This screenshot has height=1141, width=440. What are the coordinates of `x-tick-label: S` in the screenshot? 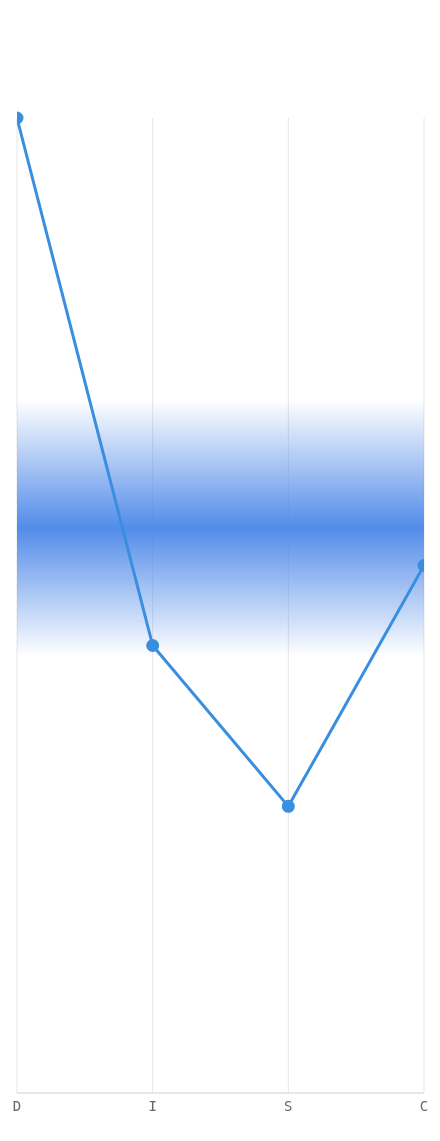 It's located at (288, 1105).